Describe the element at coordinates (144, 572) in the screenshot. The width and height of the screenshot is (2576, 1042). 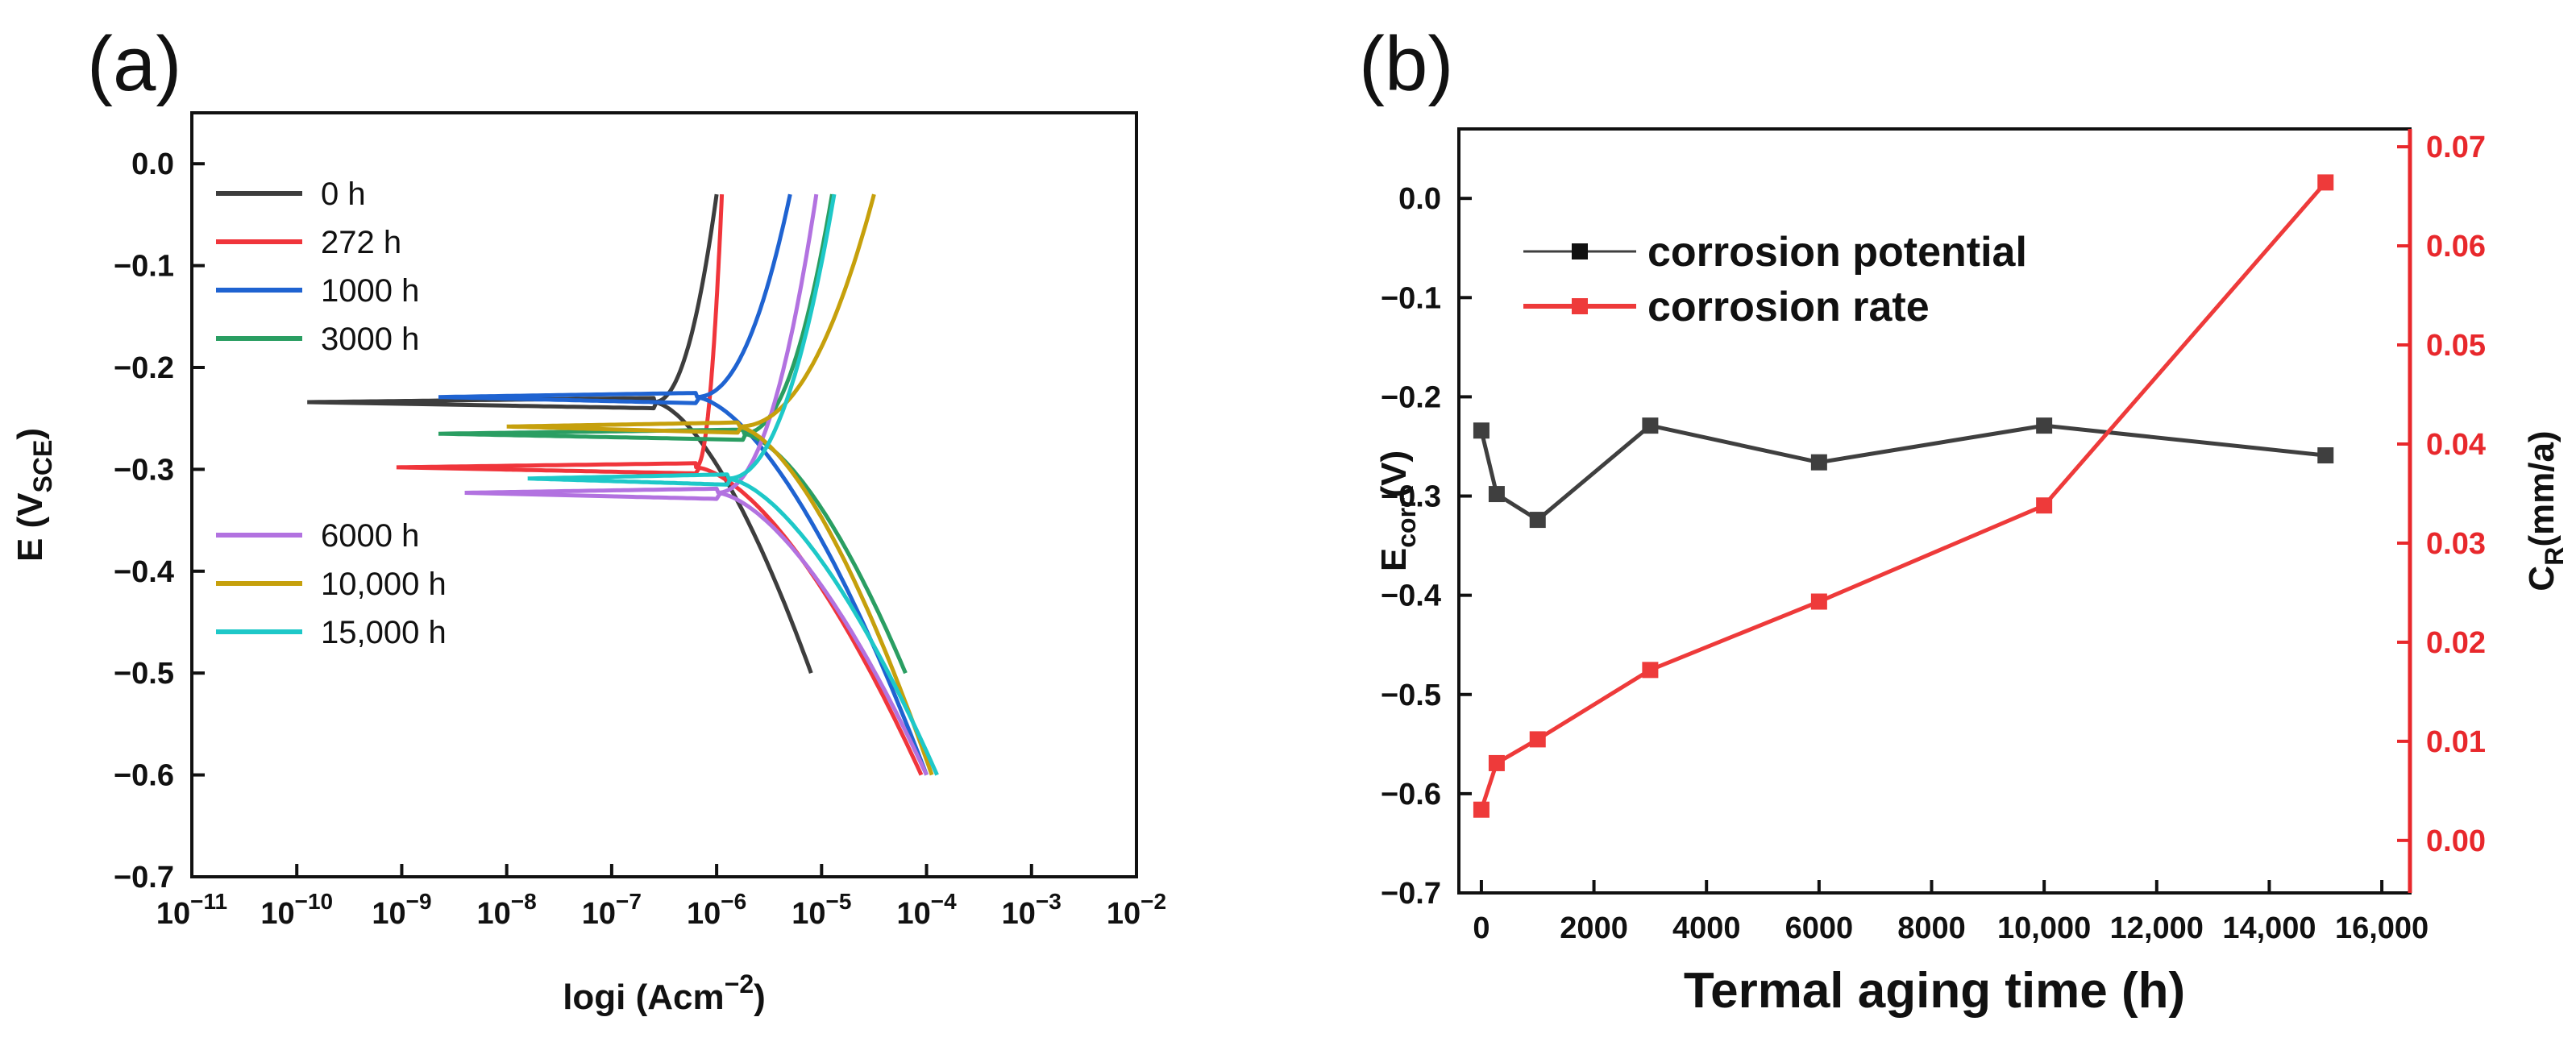
I see `panel-a-y-tick-label: −0.4` at that location.